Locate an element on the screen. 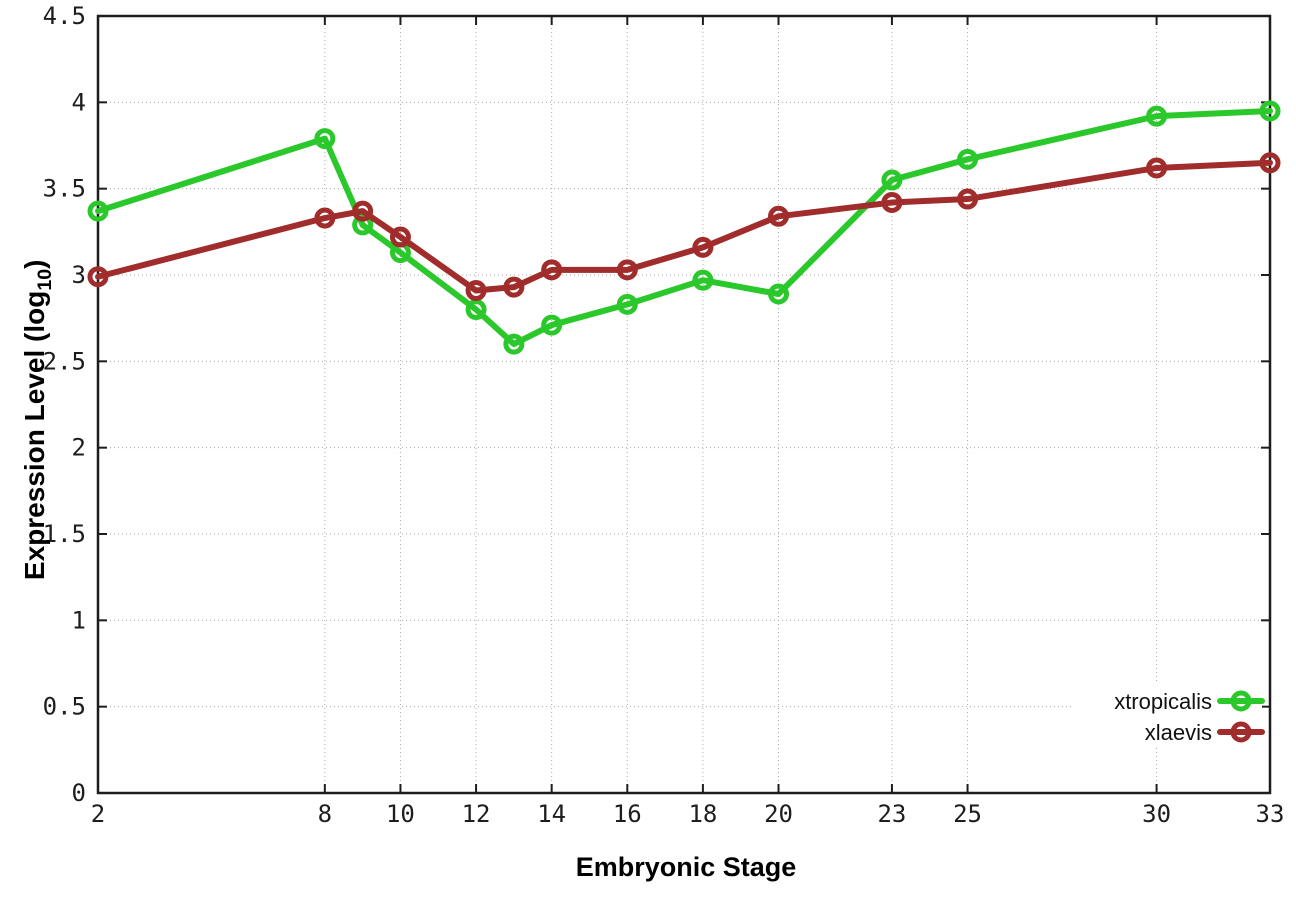  x-tick-label-33: 33 is located at coordinates (1270, 814).